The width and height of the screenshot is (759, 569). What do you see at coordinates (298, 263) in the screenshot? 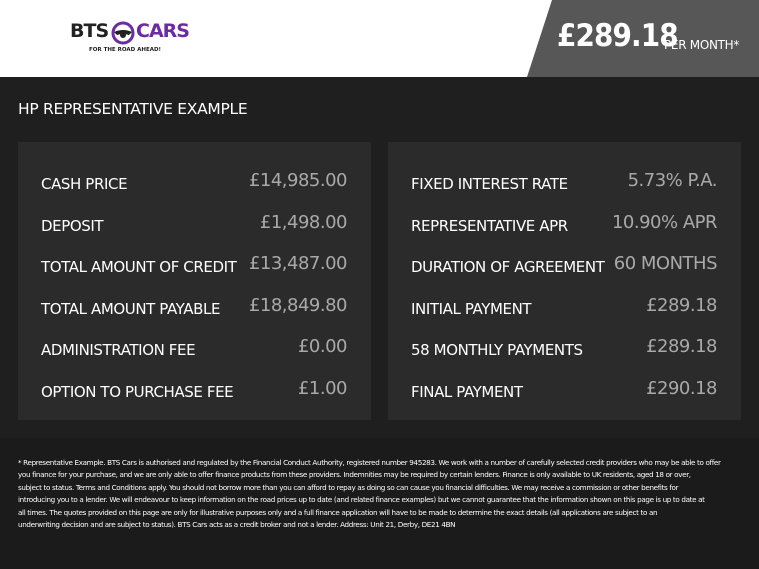
I see `finance-value: £13,487.00` at bounding box center [298, 263].